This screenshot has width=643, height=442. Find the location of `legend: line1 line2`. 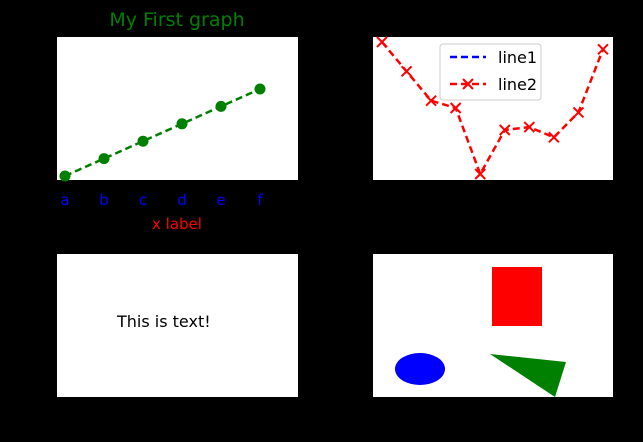

legend: line1 line2 is located at coordinates (490, 72).